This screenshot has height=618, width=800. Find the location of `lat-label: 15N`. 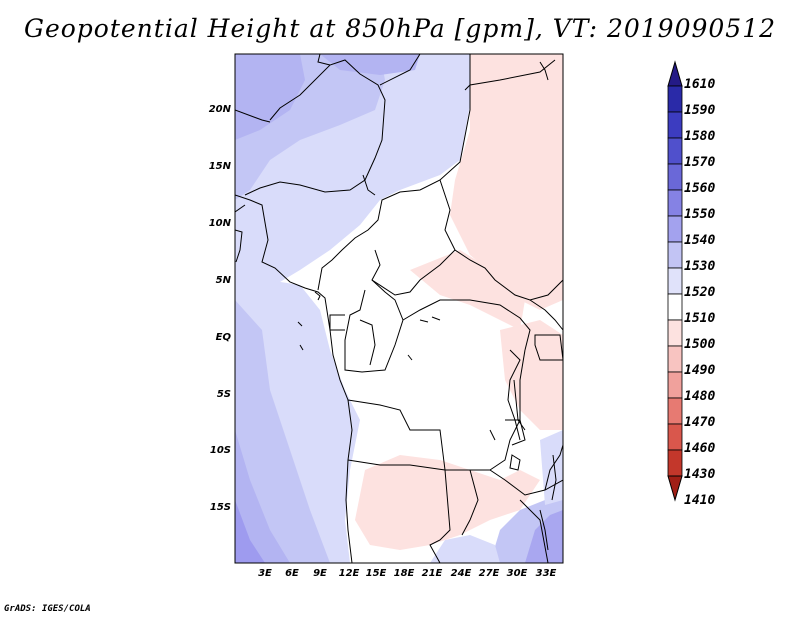

lat-label: 15N is located at coordinates (219, 166).